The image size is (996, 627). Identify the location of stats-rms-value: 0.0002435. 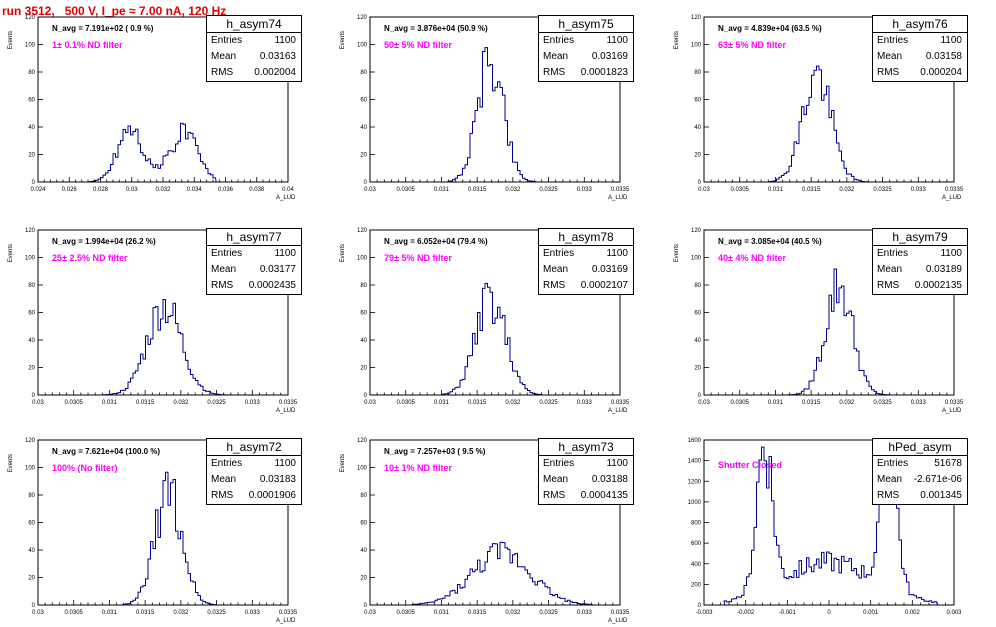
(272, 285).